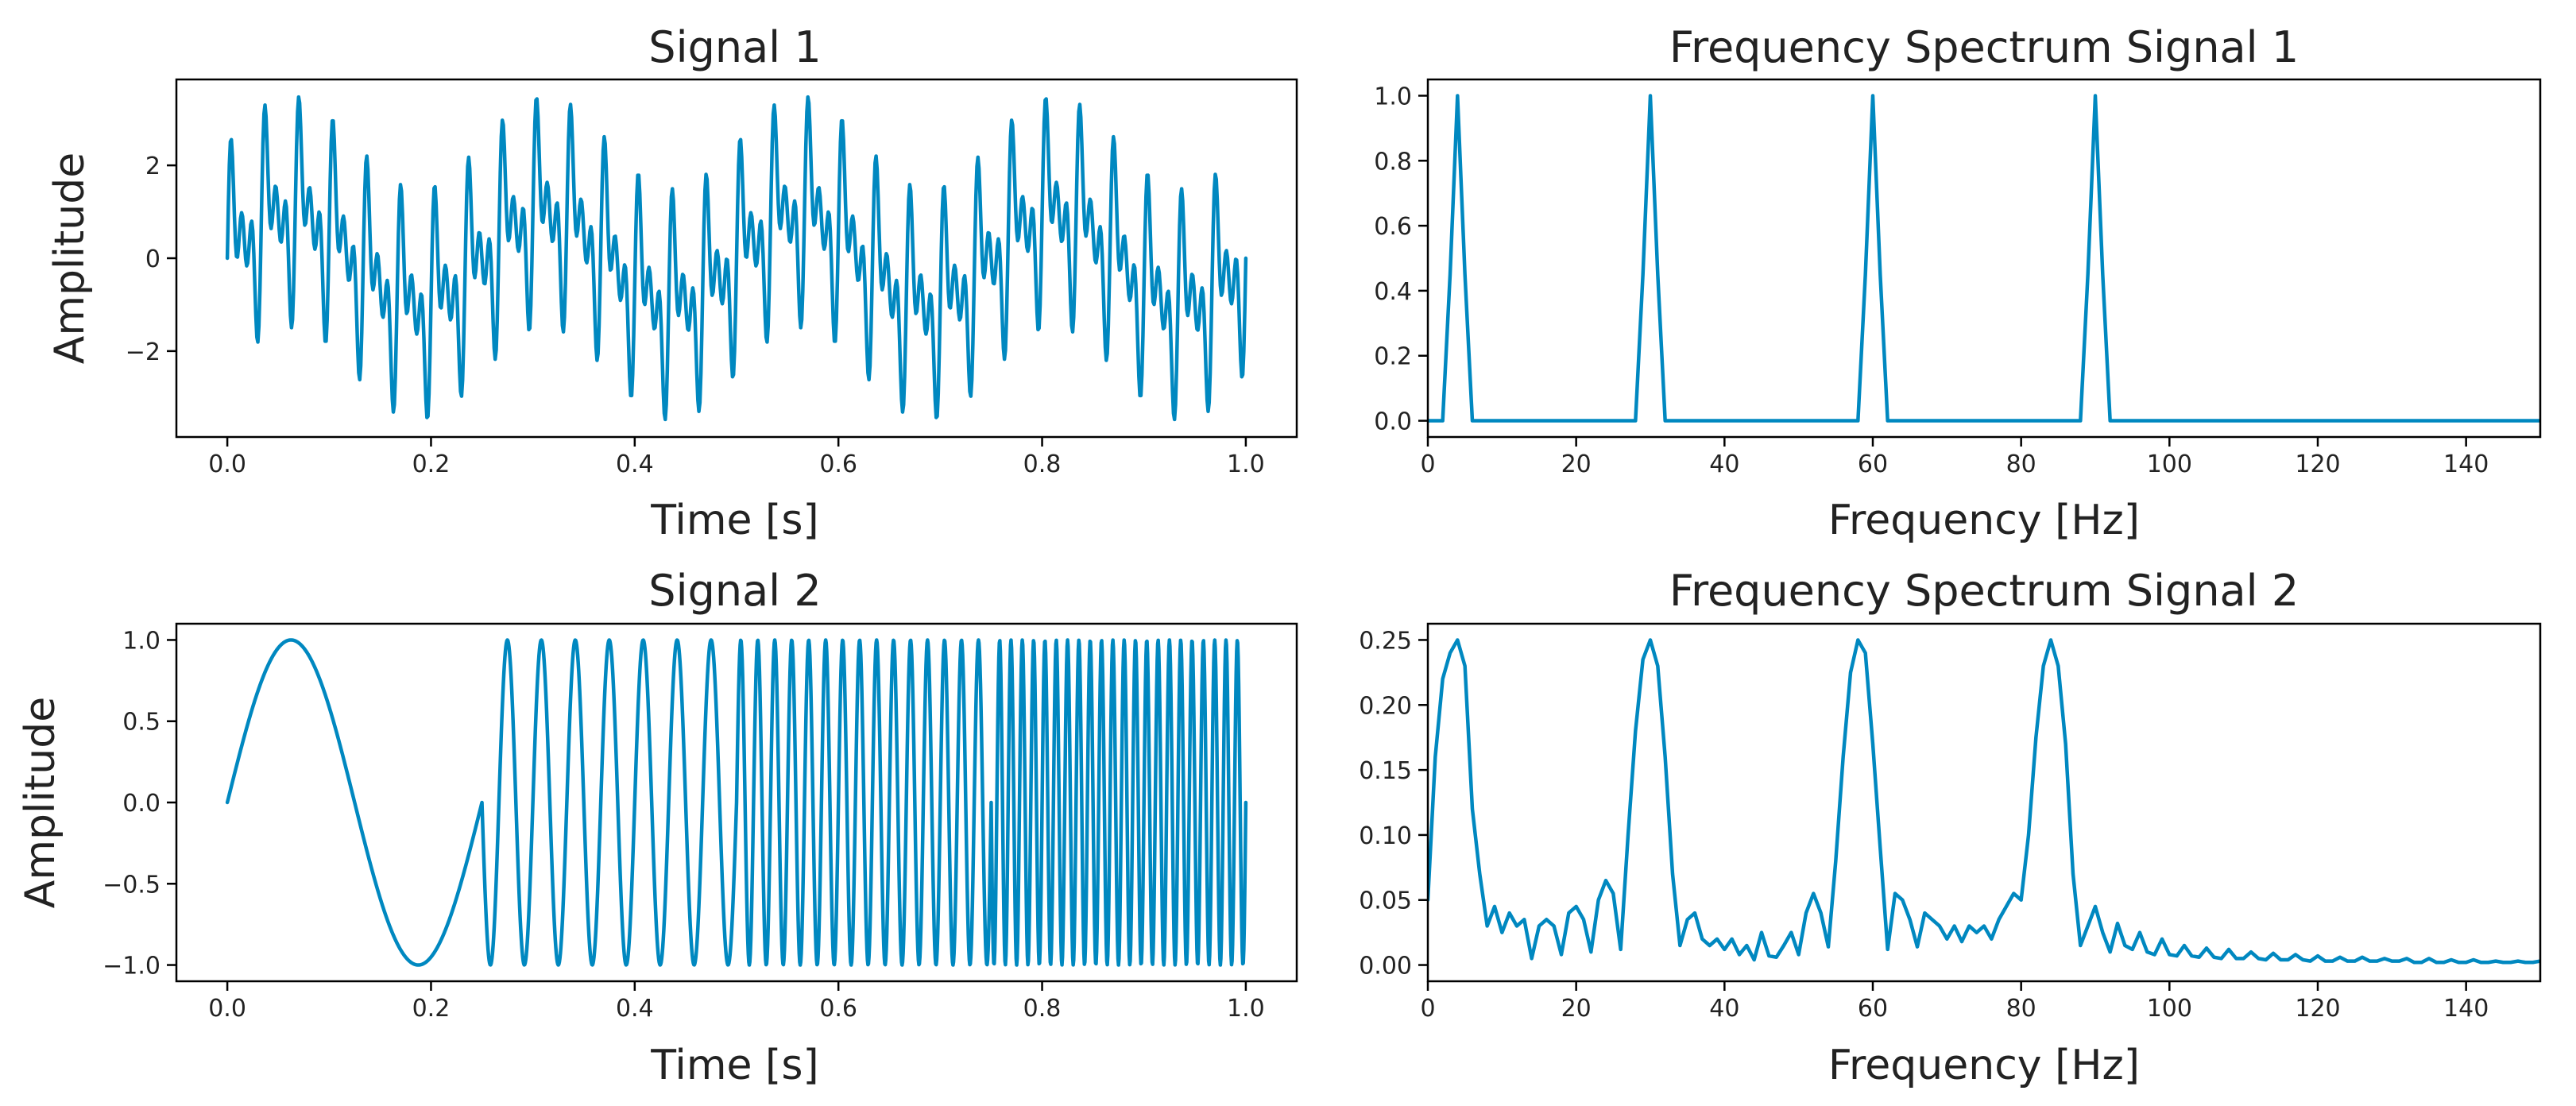 This screenshot has width=2576, height=1106. Describe the element at coordinates (1385, 706) in the screenshot. I see `y-tick-label: 0.20` at that location.